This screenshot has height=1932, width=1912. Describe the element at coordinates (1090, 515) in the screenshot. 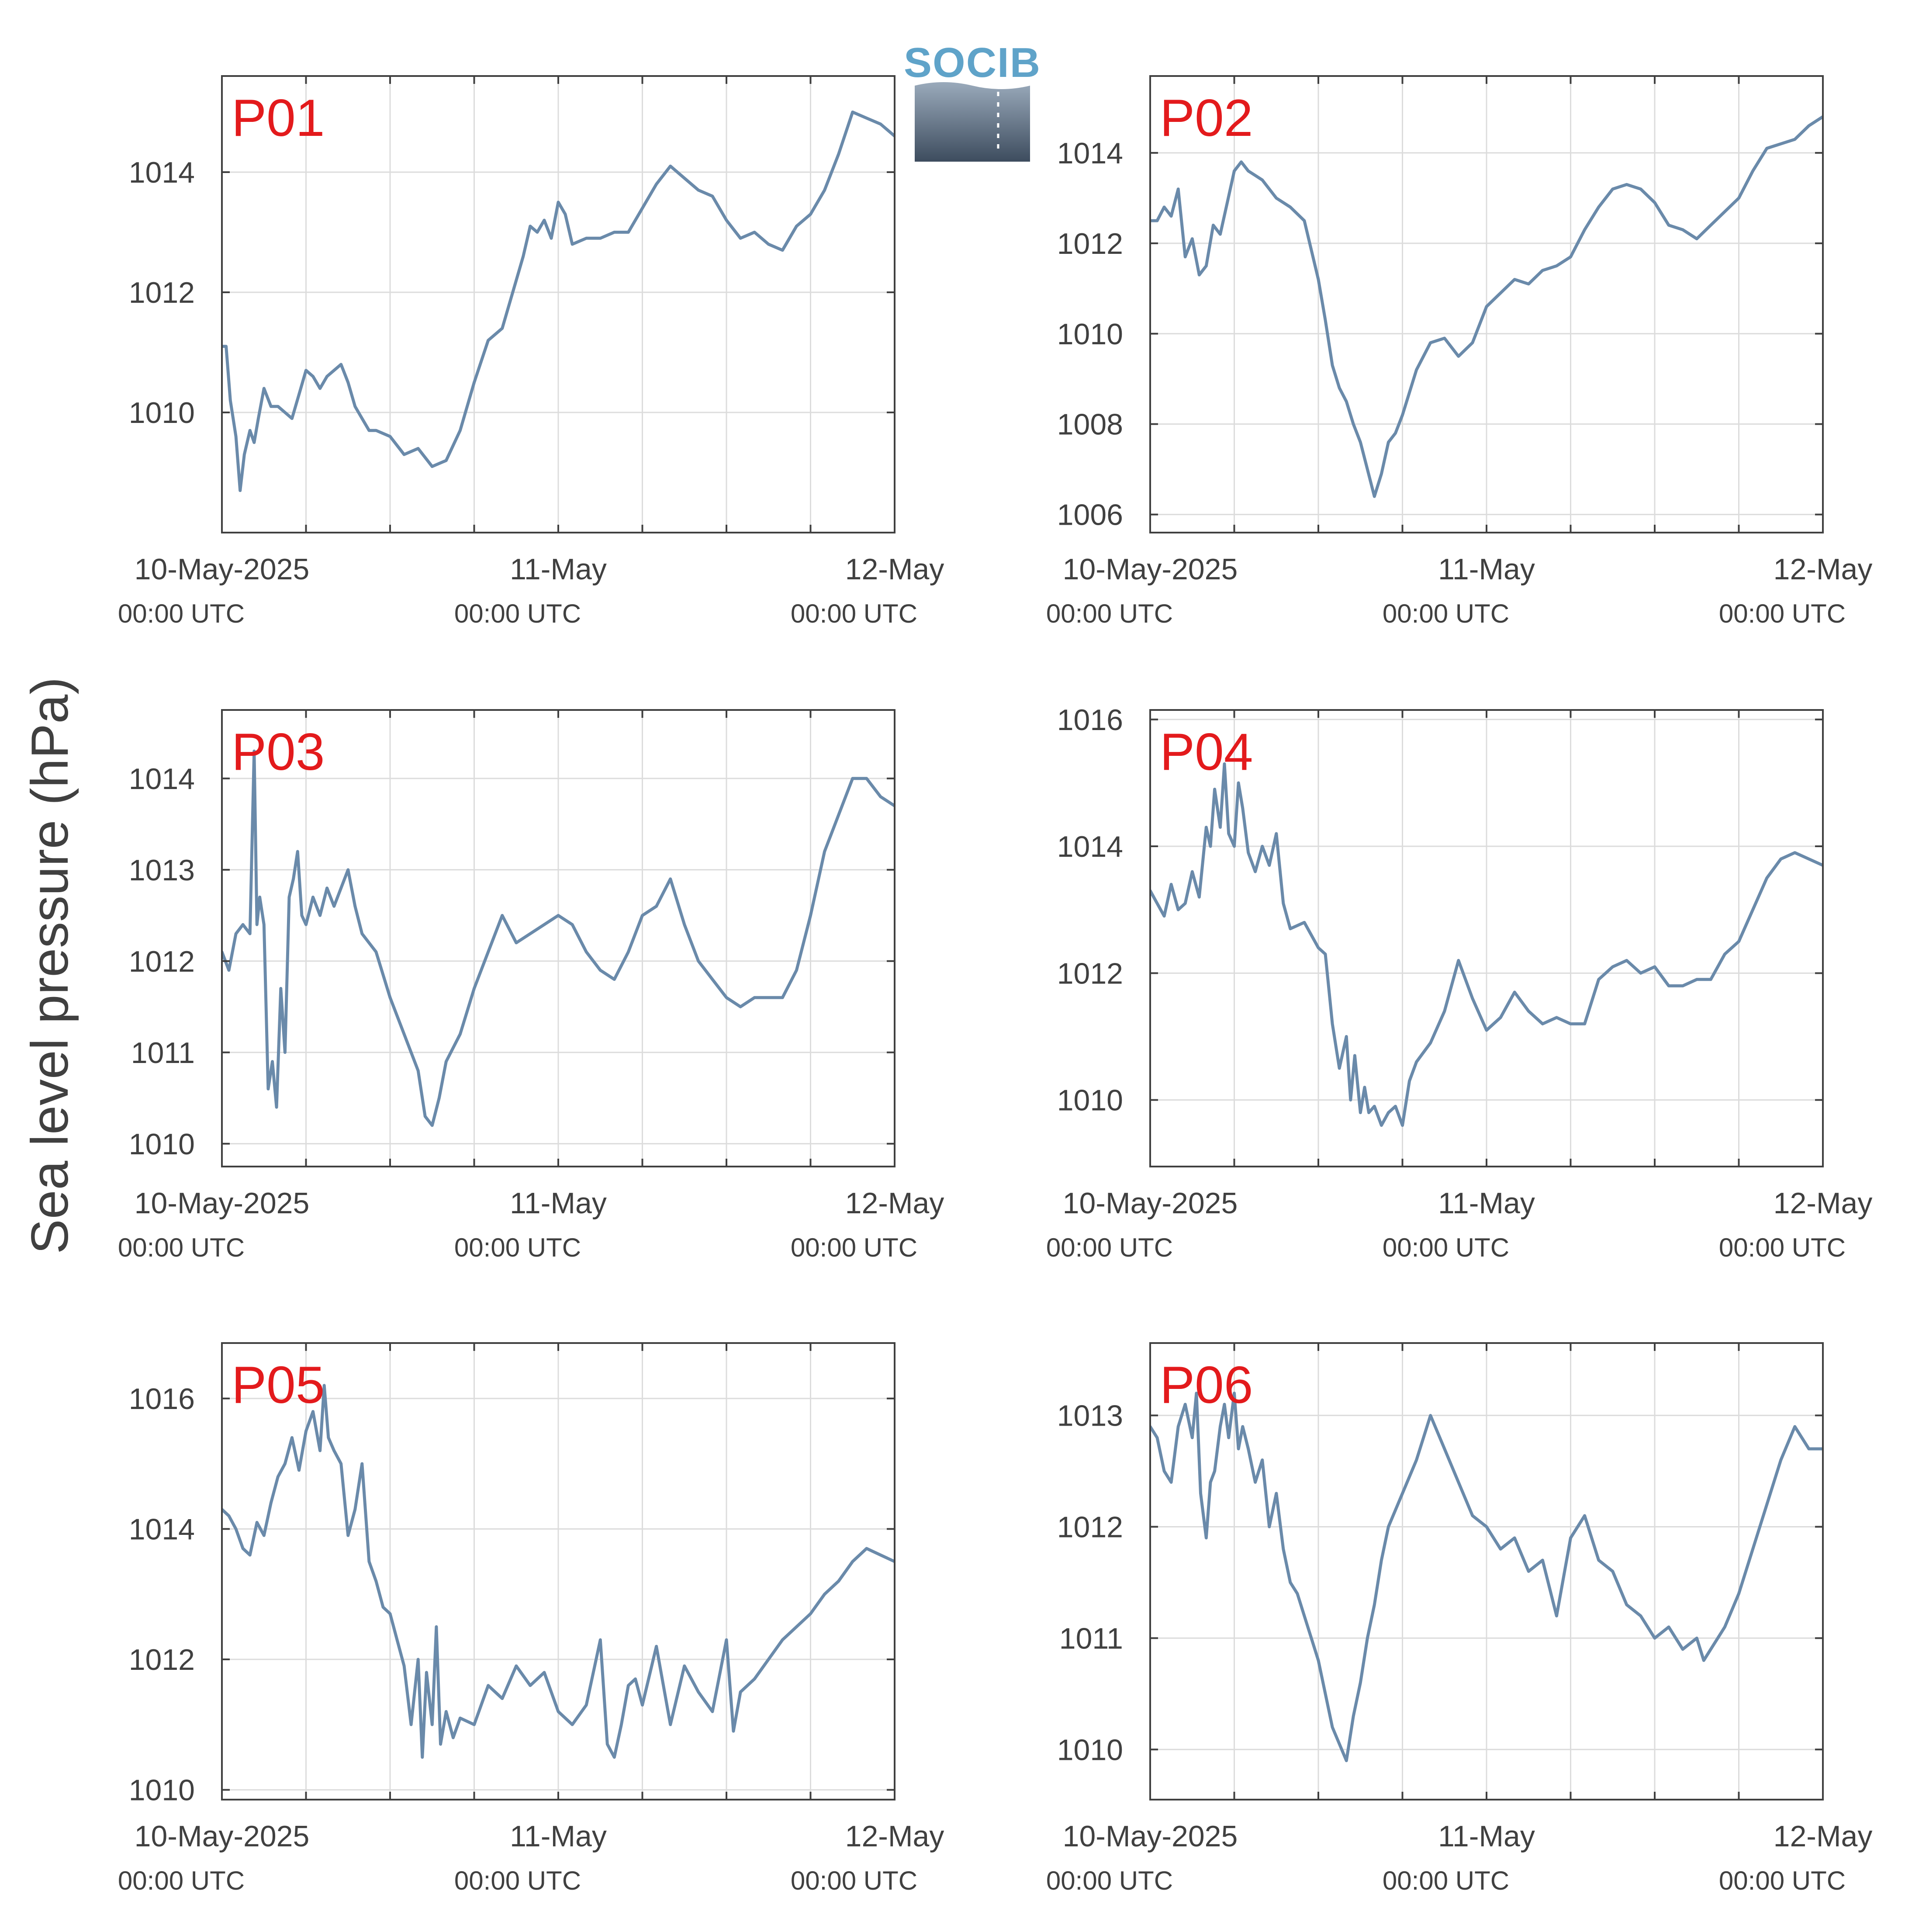

I see `y-tick-label: 1006` at that location.